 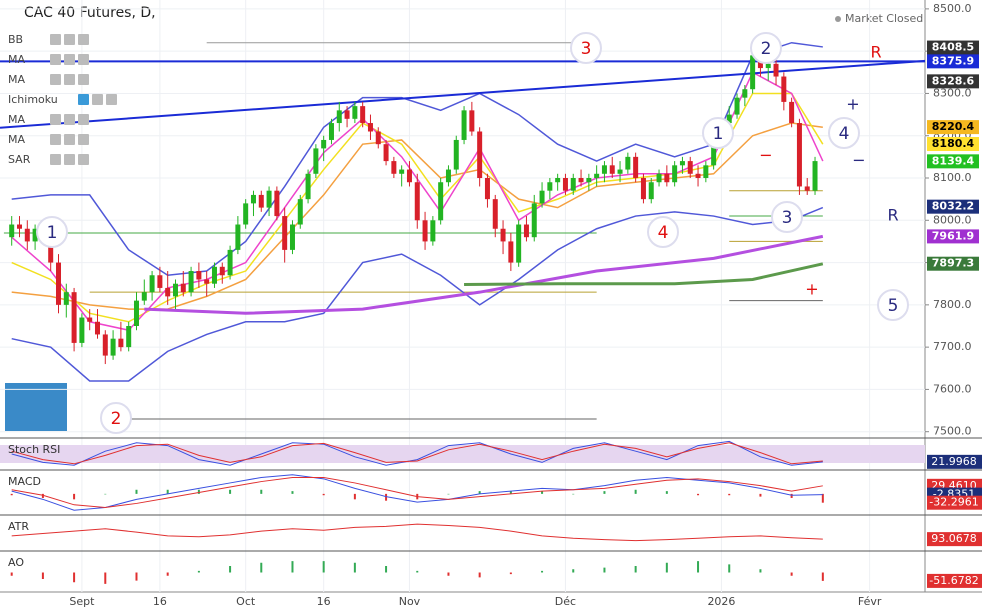 I want to click on price-label: 7897.3, so click(x=953, y=263).